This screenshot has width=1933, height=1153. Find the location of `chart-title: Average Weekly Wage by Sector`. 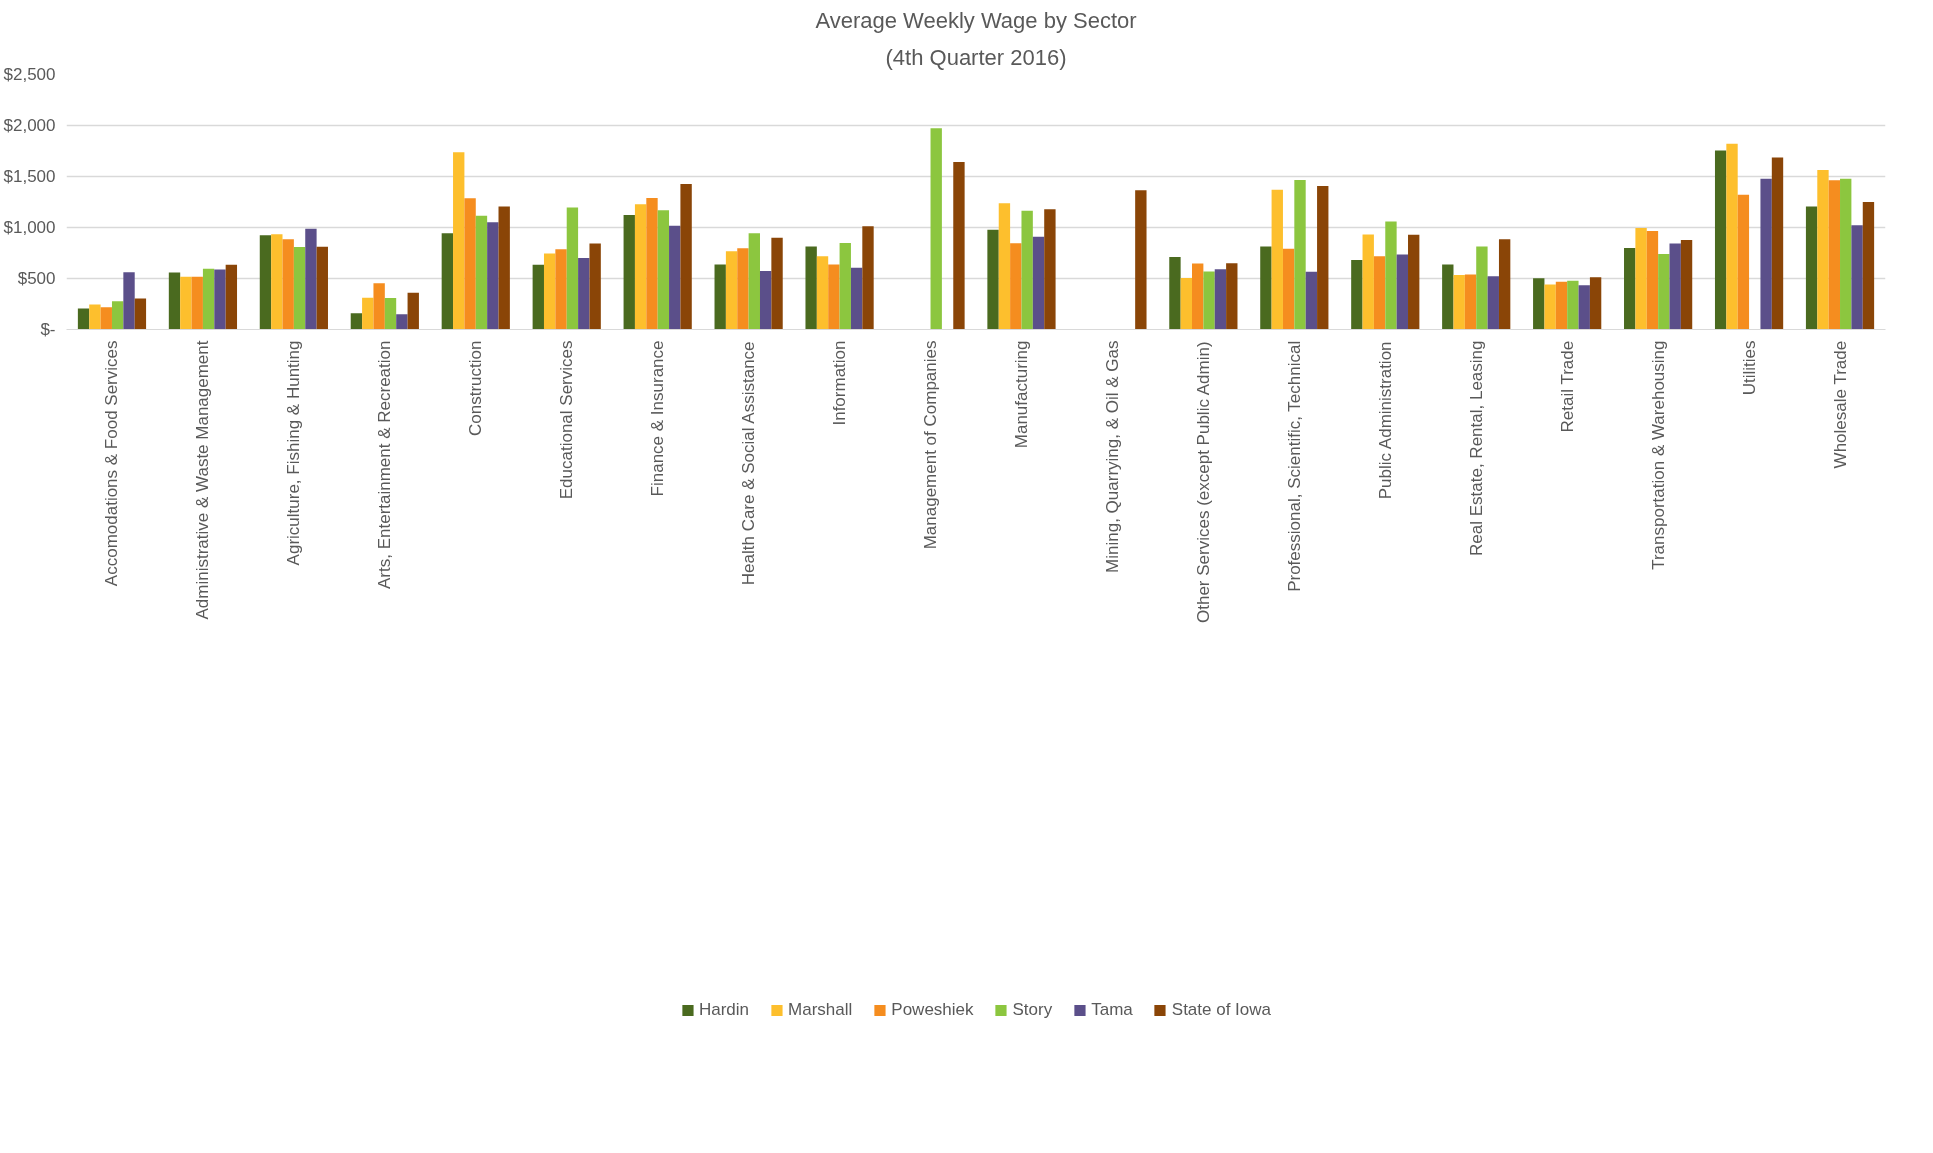

chart-title: Average Weekly Wage by Sector is located at coordinates (976, 20).